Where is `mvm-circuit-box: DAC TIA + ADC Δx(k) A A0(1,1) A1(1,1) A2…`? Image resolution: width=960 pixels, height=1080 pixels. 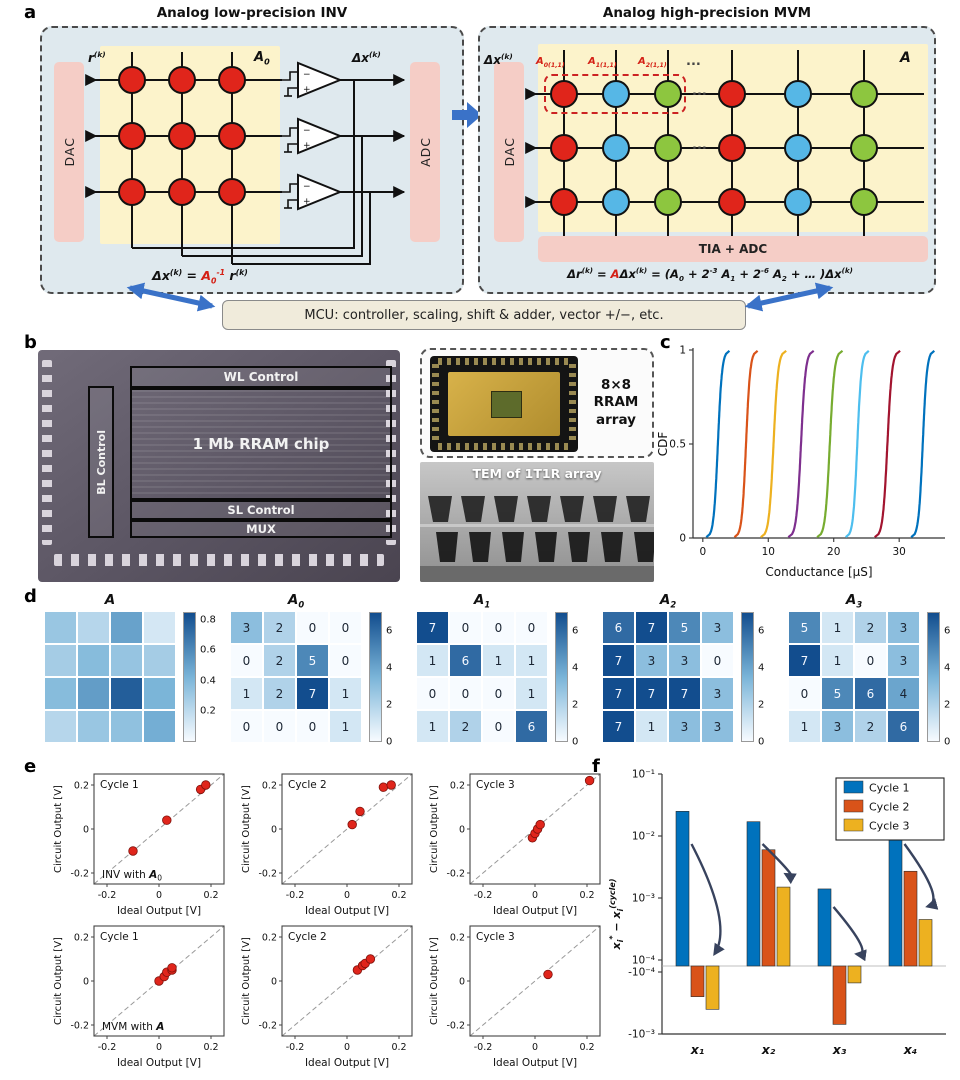
mvm-circuit-box: DAC TIA + ADC Δx(k) A A0(1,1) A1(1,1) A2… is located at coordinates (707, 160).